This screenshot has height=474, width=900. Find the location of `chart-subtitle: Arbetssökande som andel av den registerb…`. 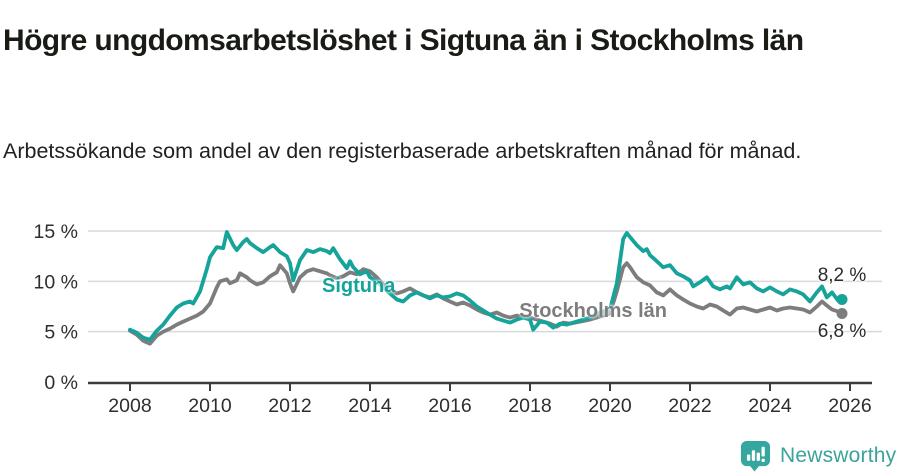

chart-subtitle: Arbetssökande som andel av den registerb… is located at coordinates (402, 150).